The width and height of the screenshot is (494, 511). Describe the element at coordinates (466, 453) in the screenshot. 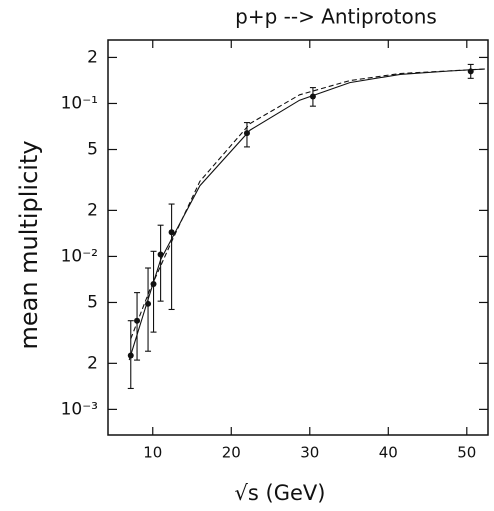

I see `x-tick-label: 50` at that location.